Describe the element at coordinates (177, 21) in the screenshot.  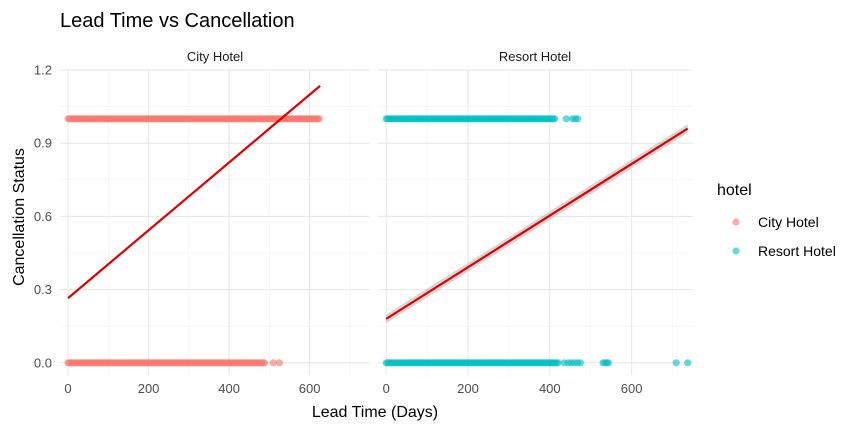
I see `chart-title: Lead Time vs Cancellation` at that location.